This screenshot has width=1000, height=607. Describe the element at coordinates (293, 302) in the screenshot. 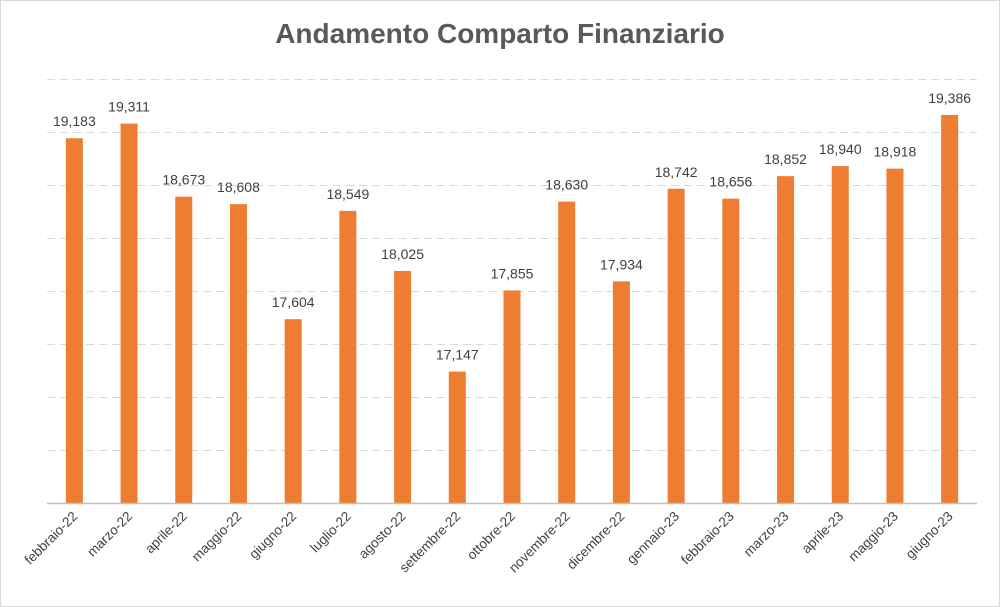

I see `data-label-giugno-22: 17,604` at that location.